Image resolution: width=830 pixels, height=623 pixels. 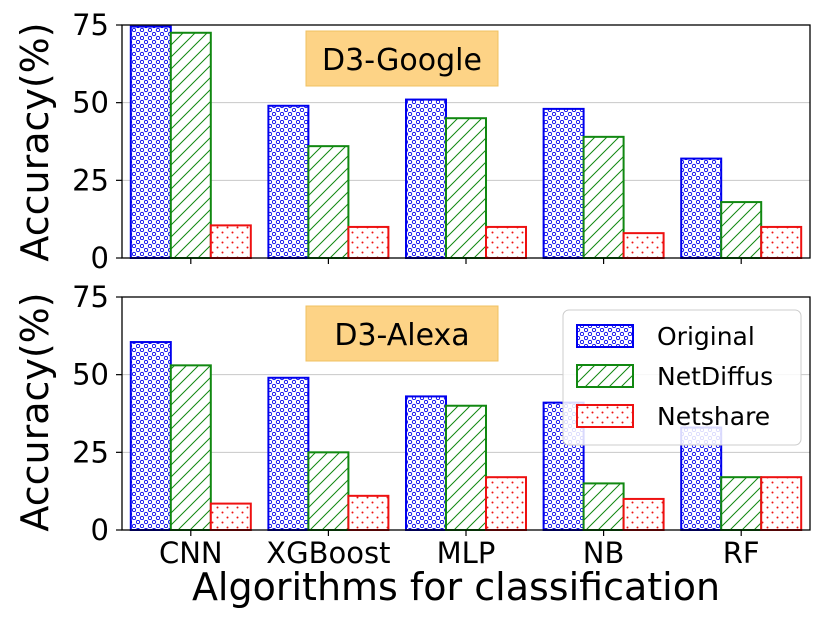 What do you see at coordinates (741, 553) in the screenshot?
I see `x-tick-label: RF` at bounding box center [741, 553].